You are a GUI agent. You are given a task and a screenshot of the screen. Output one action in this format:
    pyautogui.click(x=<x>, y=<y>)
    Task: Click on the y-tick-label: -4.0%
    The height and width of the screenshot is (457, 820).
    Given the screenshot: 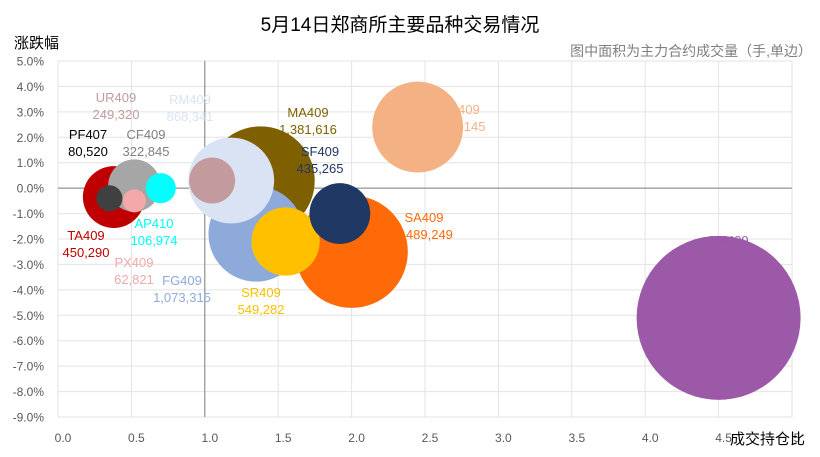 What is the action you would take?
    pyautogui.click(x=29, y=290)
    